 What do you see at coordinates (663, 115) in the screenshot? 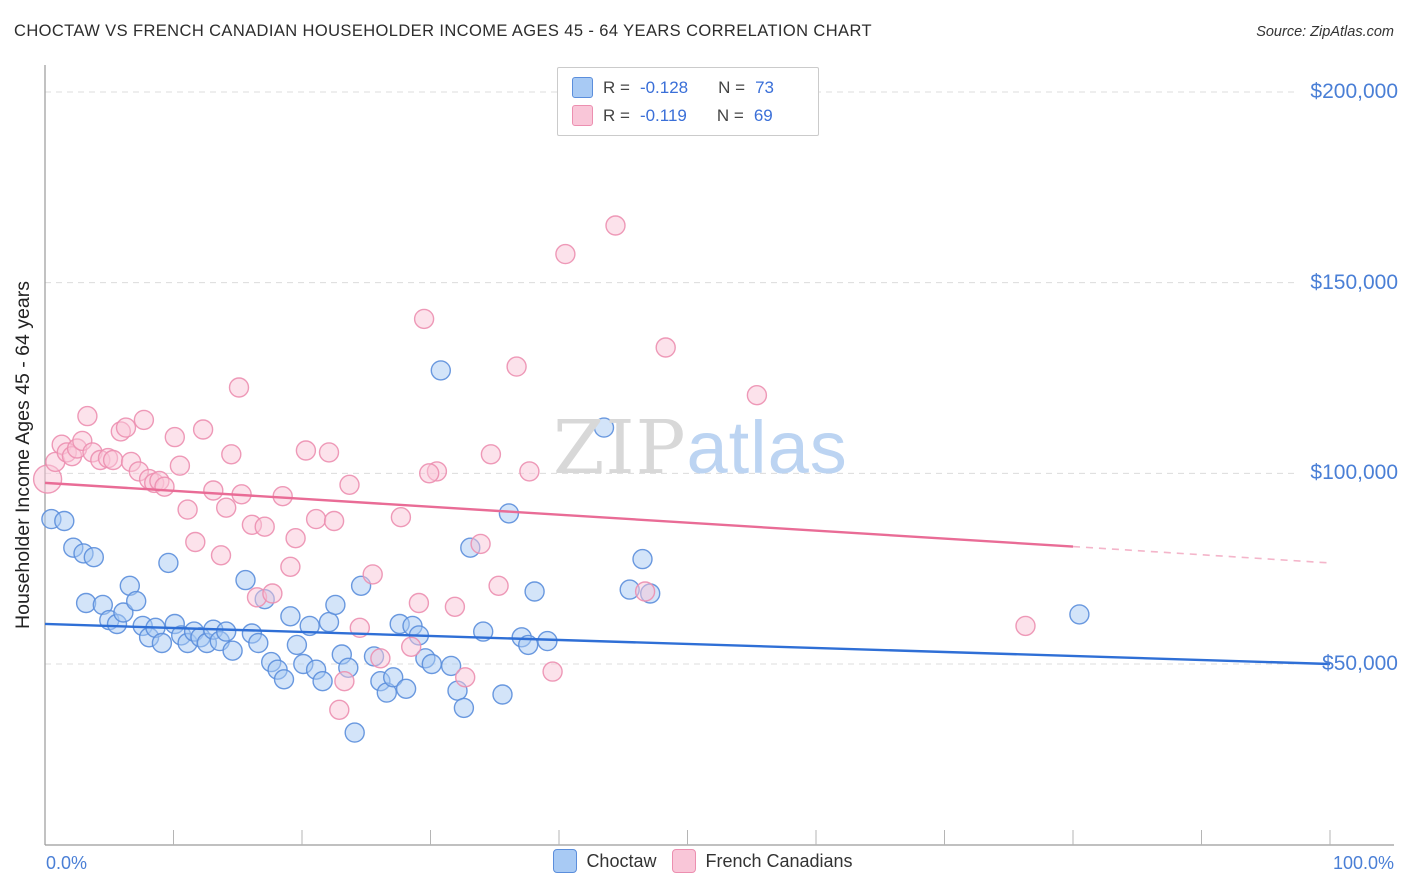
I see `r-value-french-canadian: -0.119` at bounding box center [663, 115].